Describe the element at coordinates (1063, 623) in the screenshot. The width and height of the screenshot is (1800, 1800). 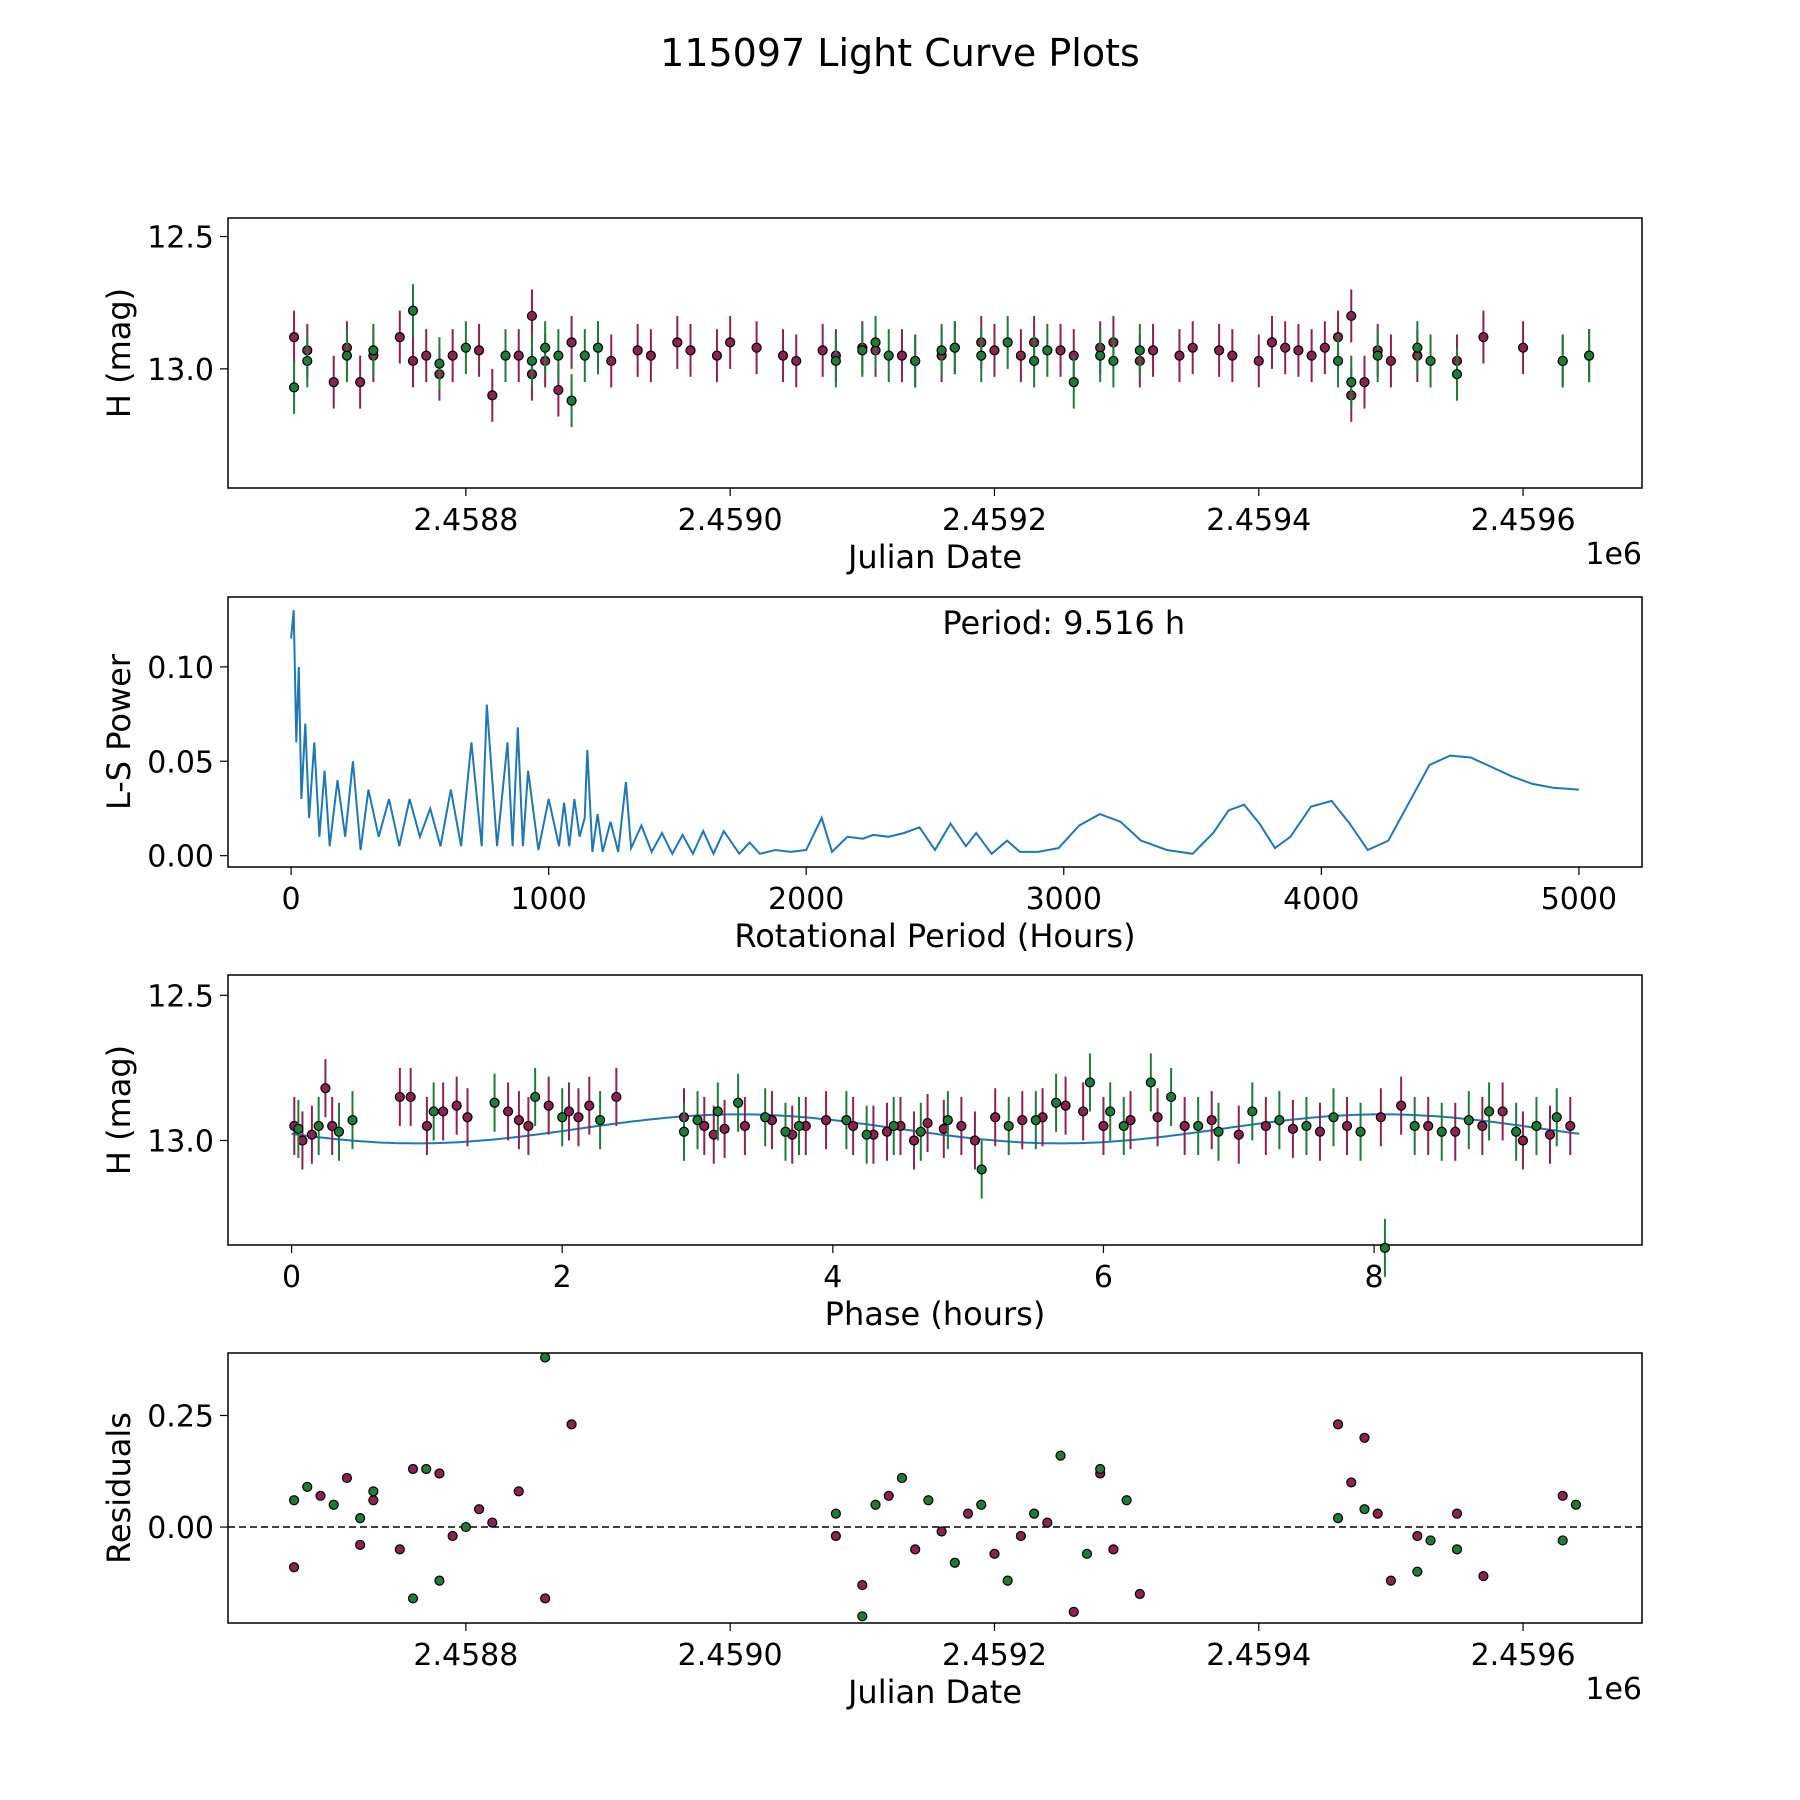
I see `period-annotation: Period: 9.516 h` at that location.